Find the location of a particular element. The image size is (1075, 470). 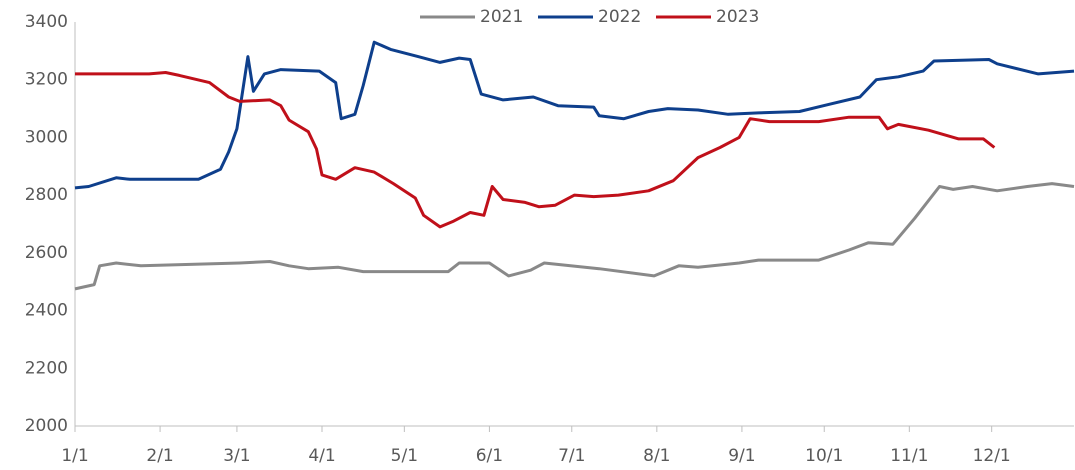

x-tick-label: 10/1 is located at coordinates (824, 456).